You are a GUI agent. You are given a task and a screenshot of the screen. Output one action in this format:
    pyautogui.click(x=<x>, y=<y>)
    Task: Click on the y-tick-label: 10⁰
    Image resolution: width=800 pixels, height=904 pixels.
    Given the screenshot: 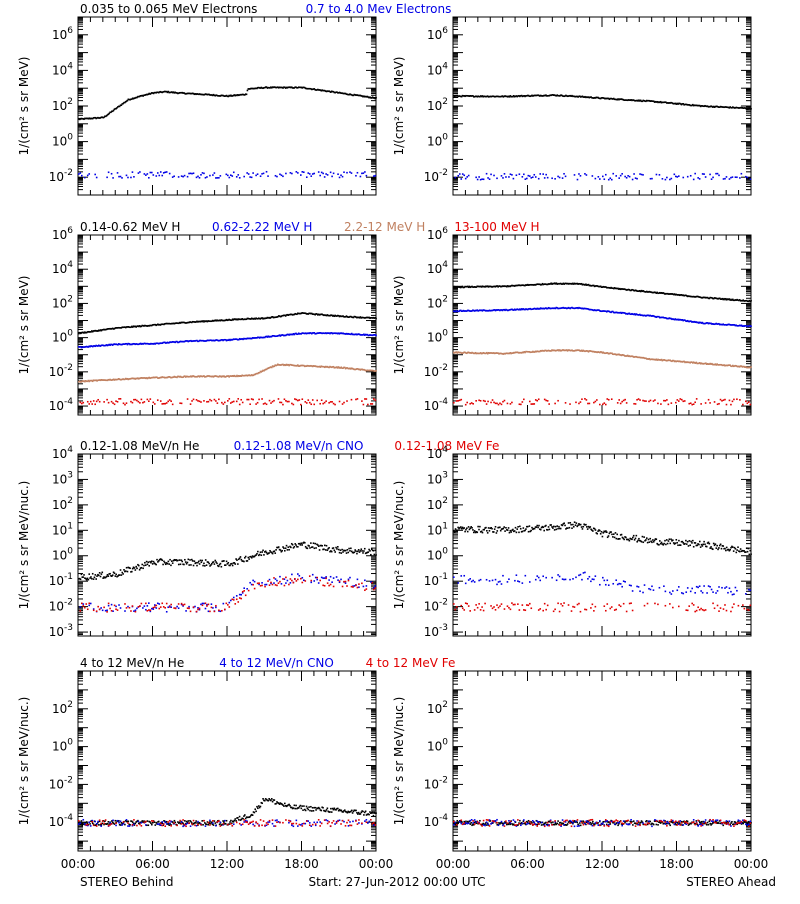 What is the action you would take?
    pyautogui.click(x=62, y=337)
    